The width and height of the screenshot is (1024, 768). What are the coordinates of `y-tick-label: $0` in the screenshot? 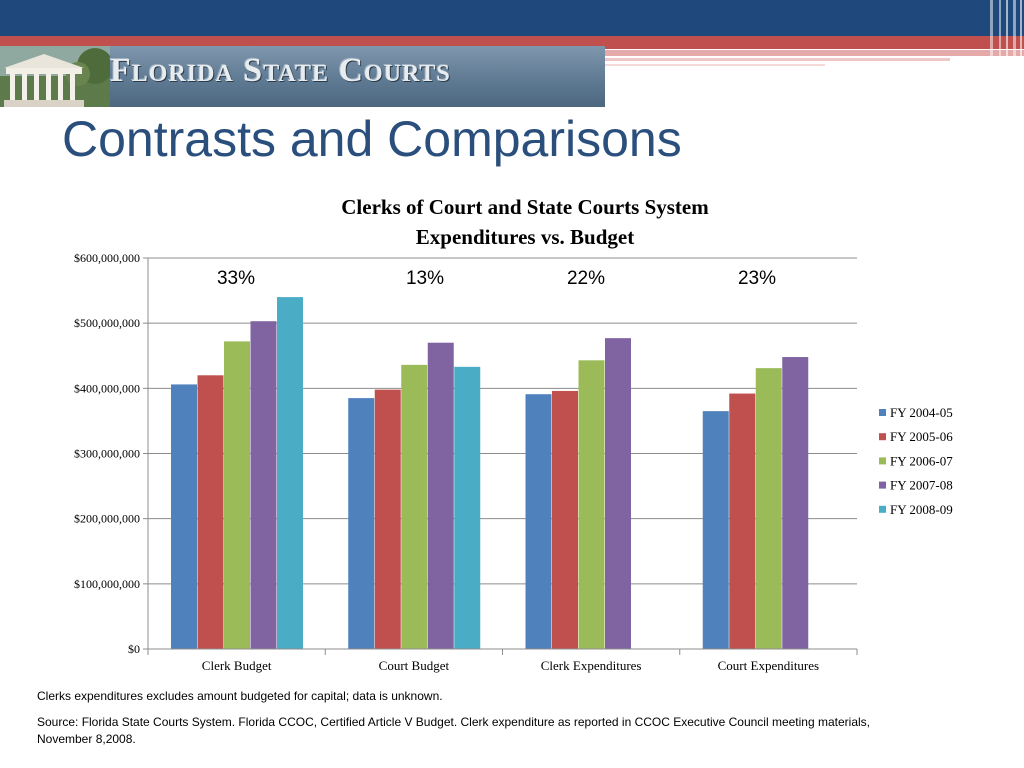 It's located at (134, 649).